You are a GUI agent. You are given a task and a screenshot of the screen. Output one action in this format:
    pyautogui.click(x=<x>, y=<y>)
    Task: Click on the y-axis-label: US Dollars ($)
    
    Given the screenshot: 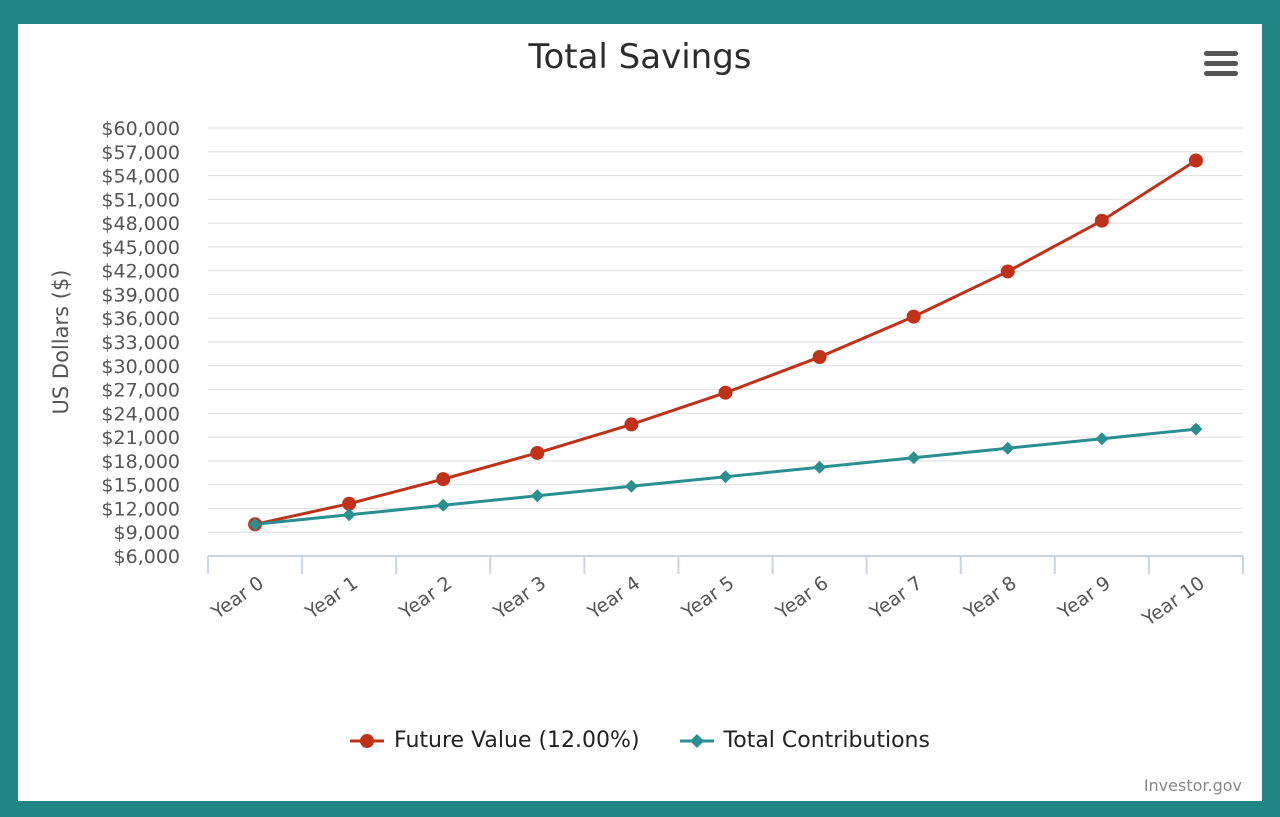 What is the action you would take?
    pyautogui.click(x=61, y=342)
    